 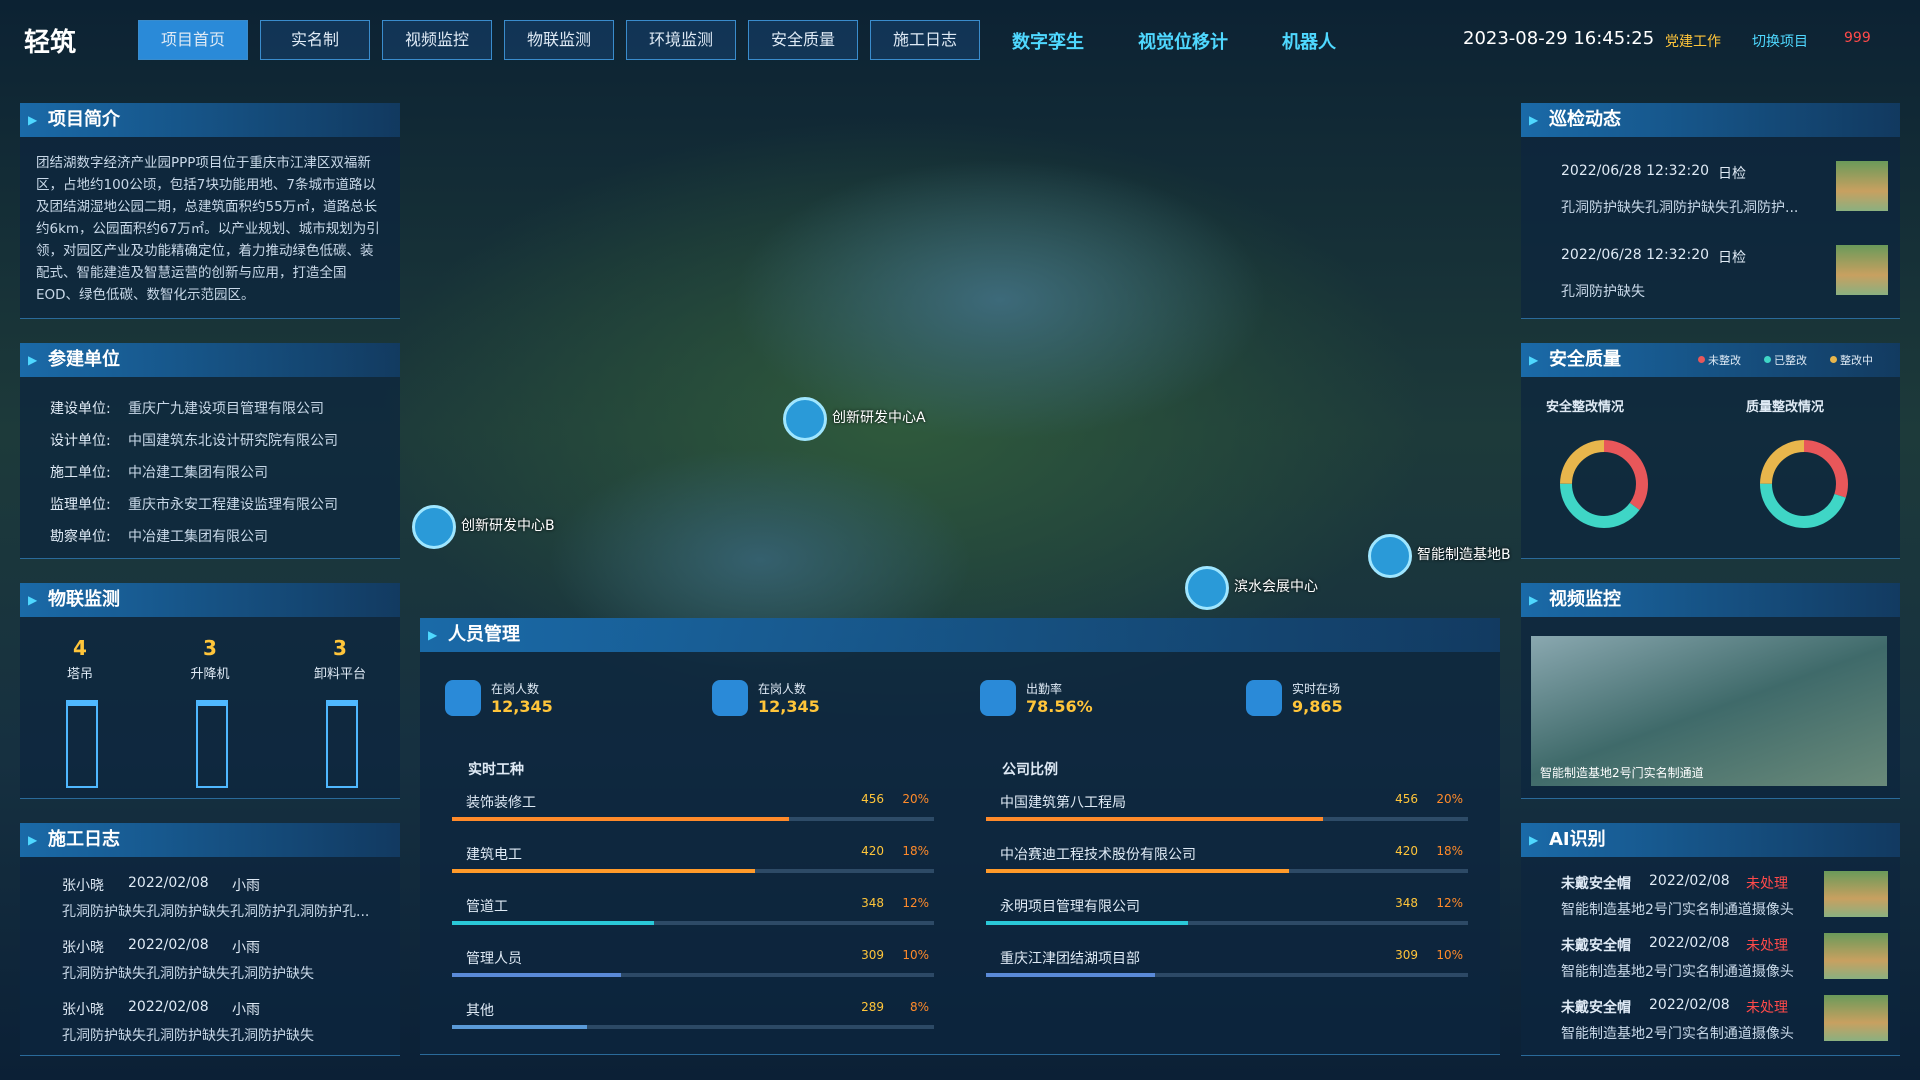 What do you see at coordinates (233, 505) in the screenshot?
I see `participant-value: 重庆市永安工程建设监理有限公司` at bounding box center [233, 505].